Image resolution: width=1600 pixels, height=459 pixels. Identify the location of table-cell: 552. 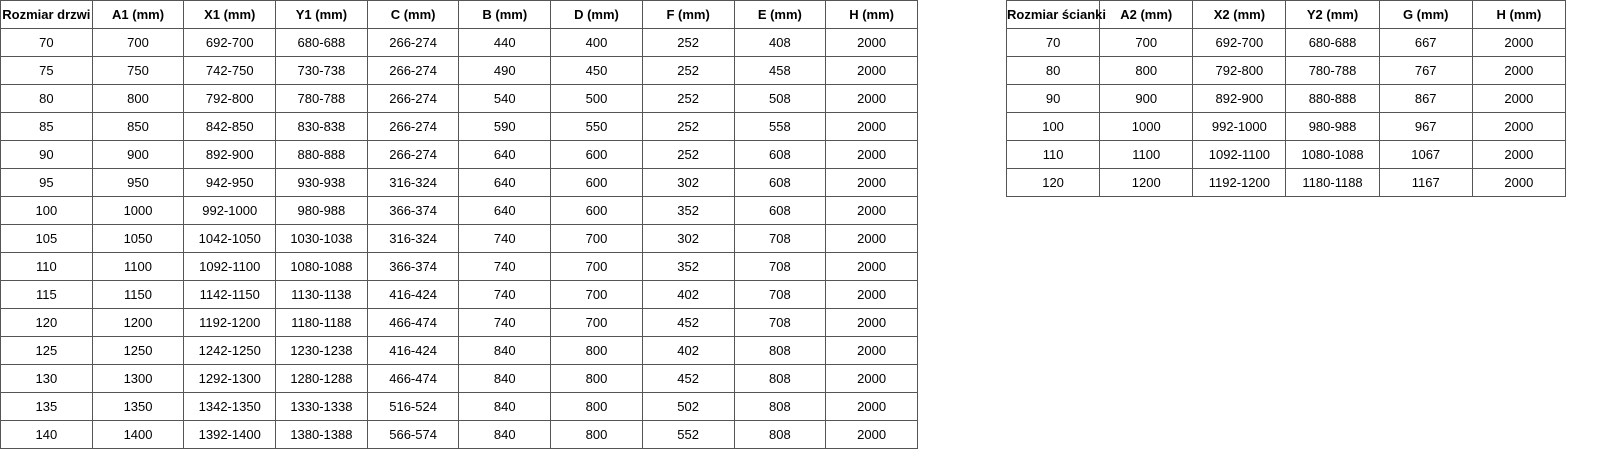
(688, 434).